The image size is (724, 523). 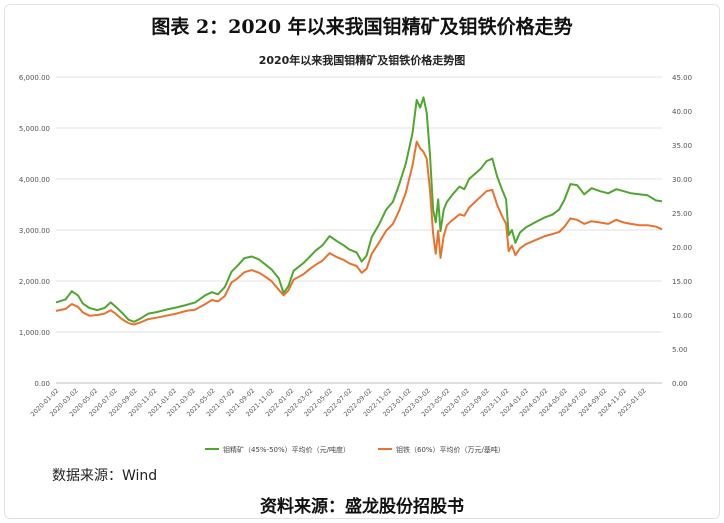 What do you see at coordinates (34, 282) in the screenshot?
I see `y-left-tick-label: 2,000.00` at bounding box center [34, 282].